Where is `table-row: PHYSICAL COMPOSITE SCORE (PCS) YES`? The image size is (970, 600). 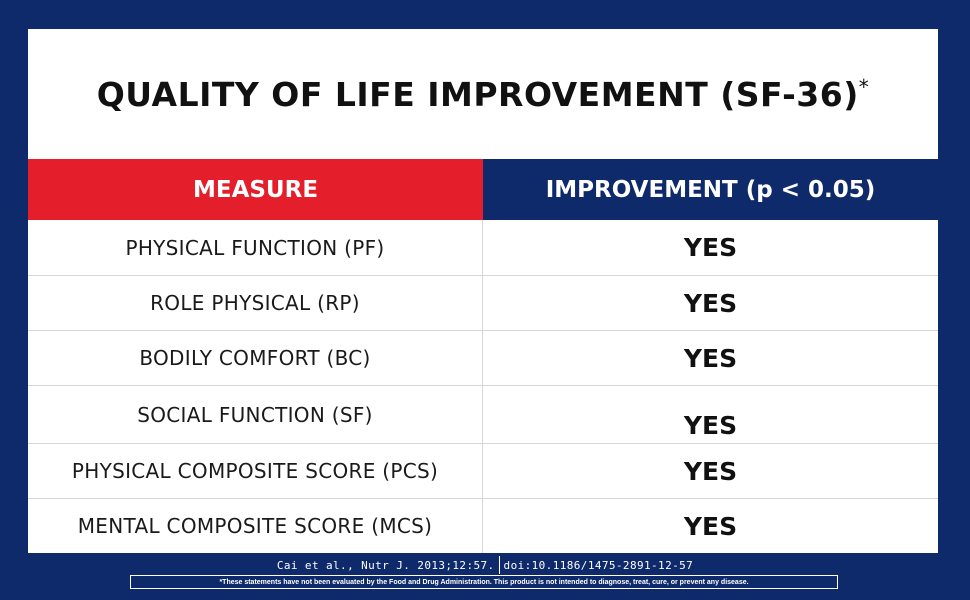 table-row: PHYSICAL COMPOSITE SCORE (PCS) YES is located at coordinates (483, 470).